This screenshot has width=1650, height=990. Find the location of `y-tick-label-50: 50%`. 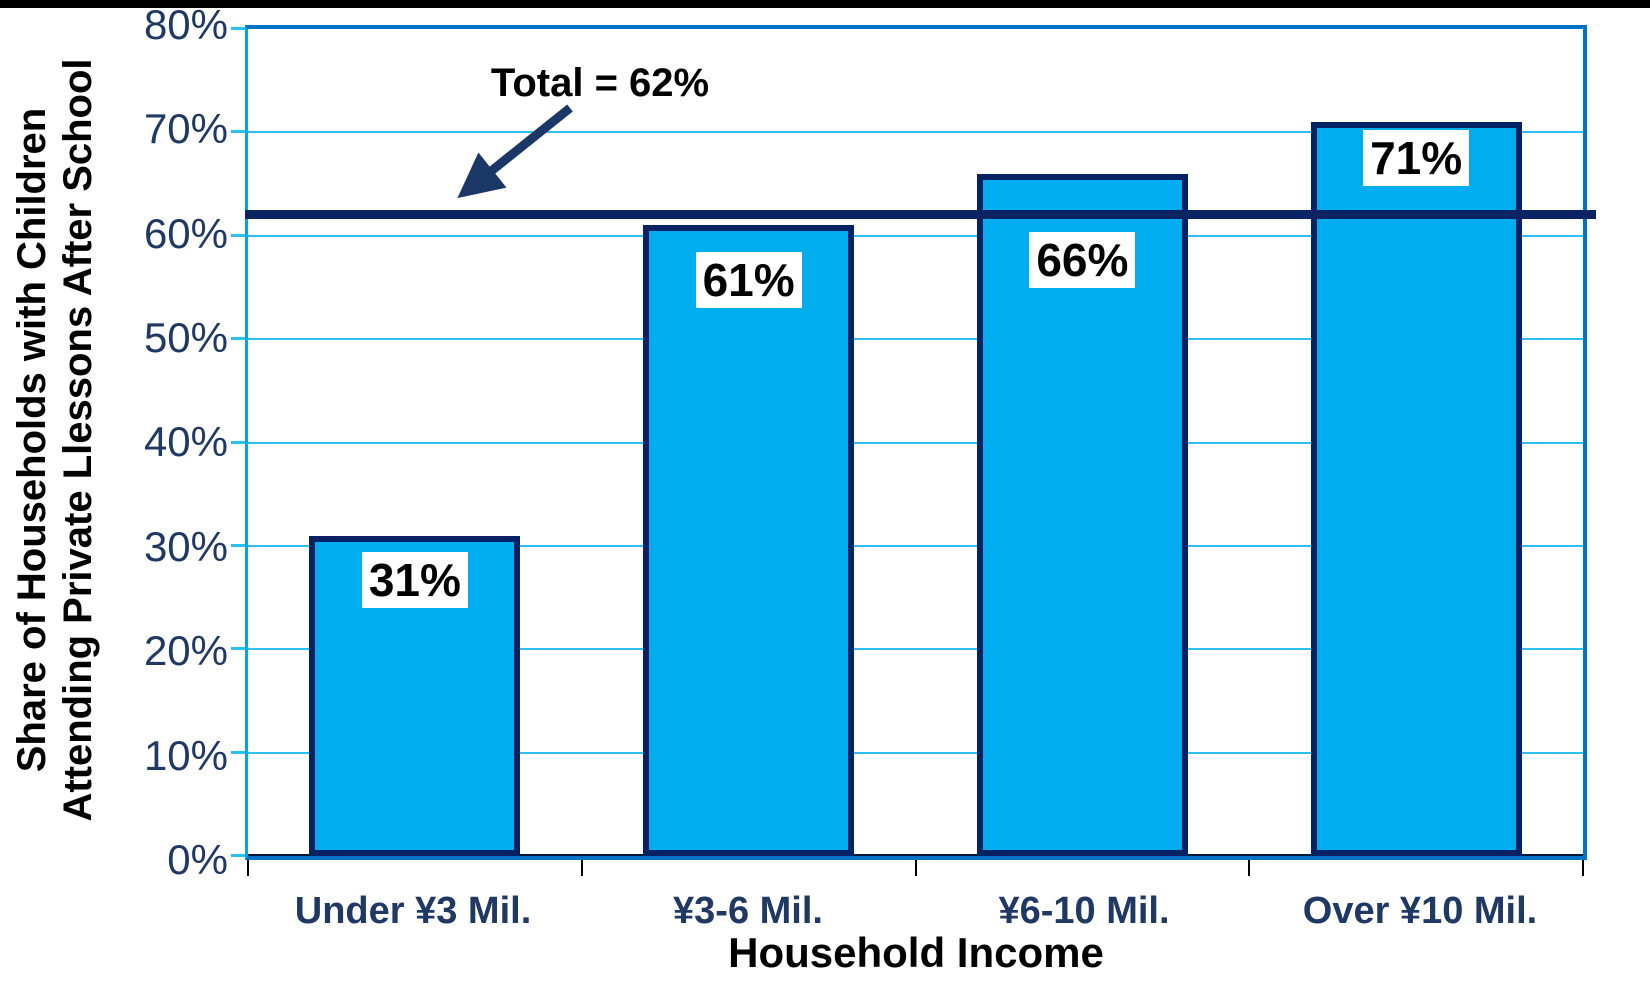

y-tick-label-50: 50% is located at coordinates (185, 337).